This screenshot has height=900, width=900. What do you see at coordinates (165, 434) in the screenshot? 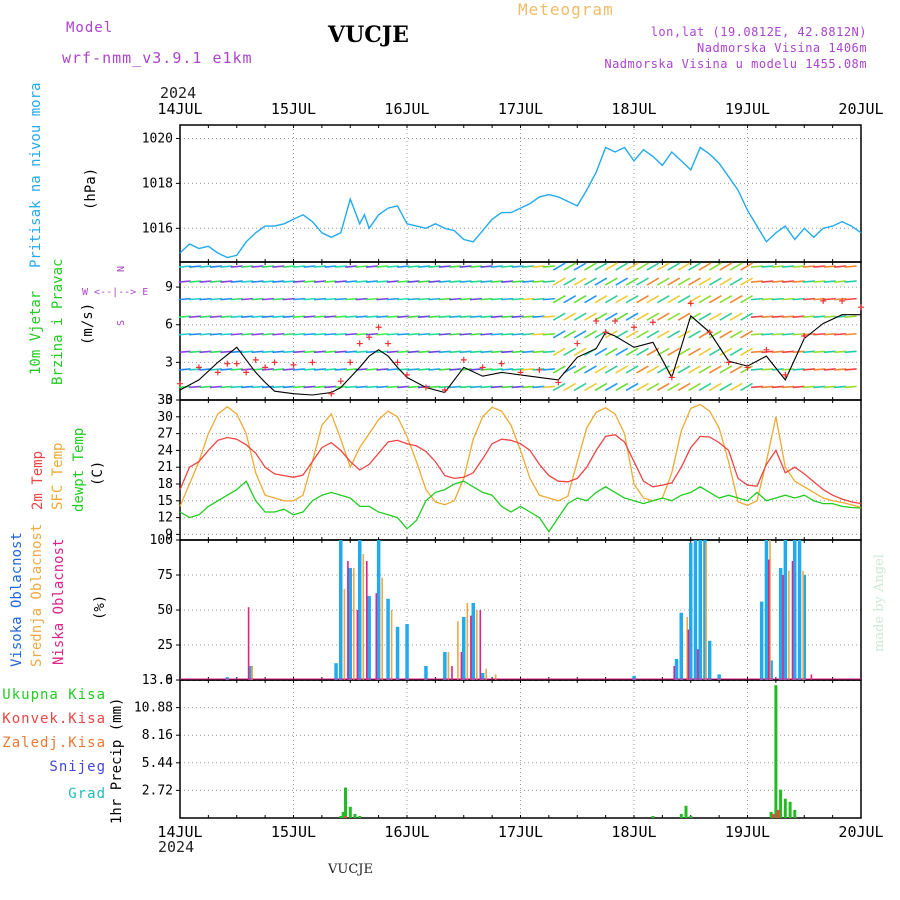
I see `y-tick-label: 27` at bounding box center [165, 434].